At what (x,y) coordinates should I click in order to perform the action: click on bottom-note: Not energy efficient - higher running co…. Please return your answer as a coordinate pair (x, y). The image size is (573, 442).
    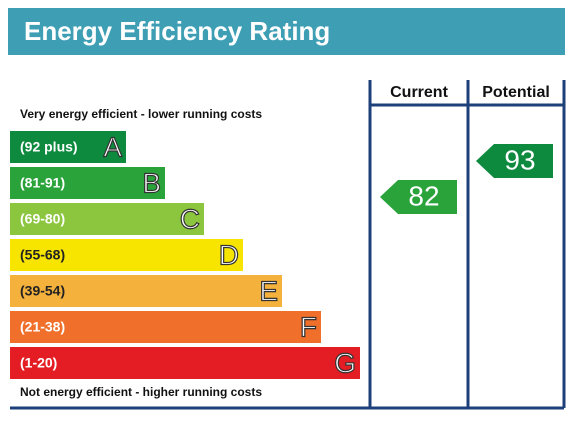
    Looking at the image, I should click on (141, 392).